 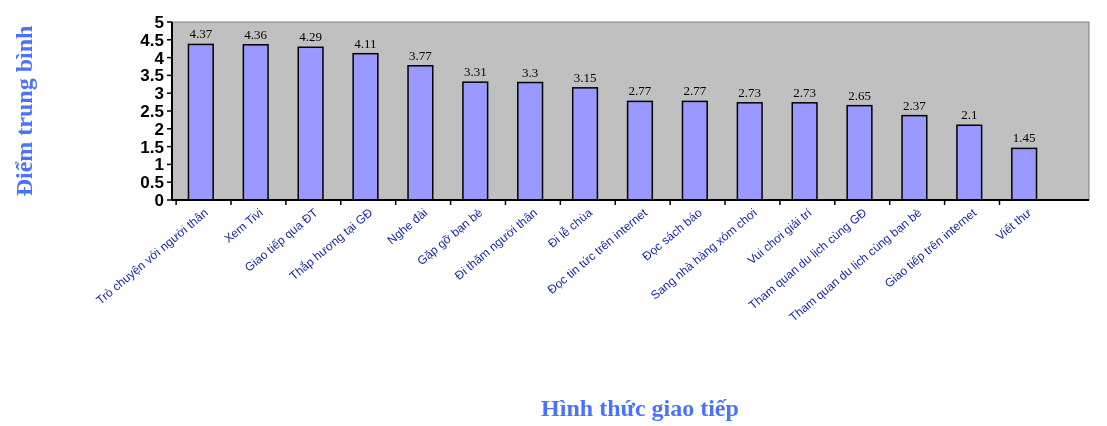 What do you see at coordinates (243, 225) in the screenshot?
I see `x-tick-label: Xem Tivi` at bounding box center [243, 225].